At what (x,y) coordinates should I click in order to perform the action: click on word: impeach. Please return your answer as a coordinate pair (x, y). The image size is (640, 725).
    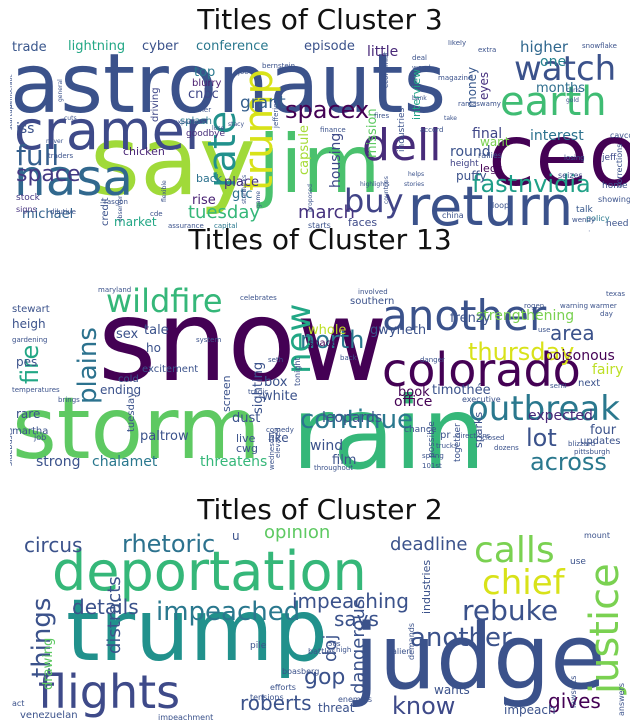
    Looking at the image, I should click on (530, 710).